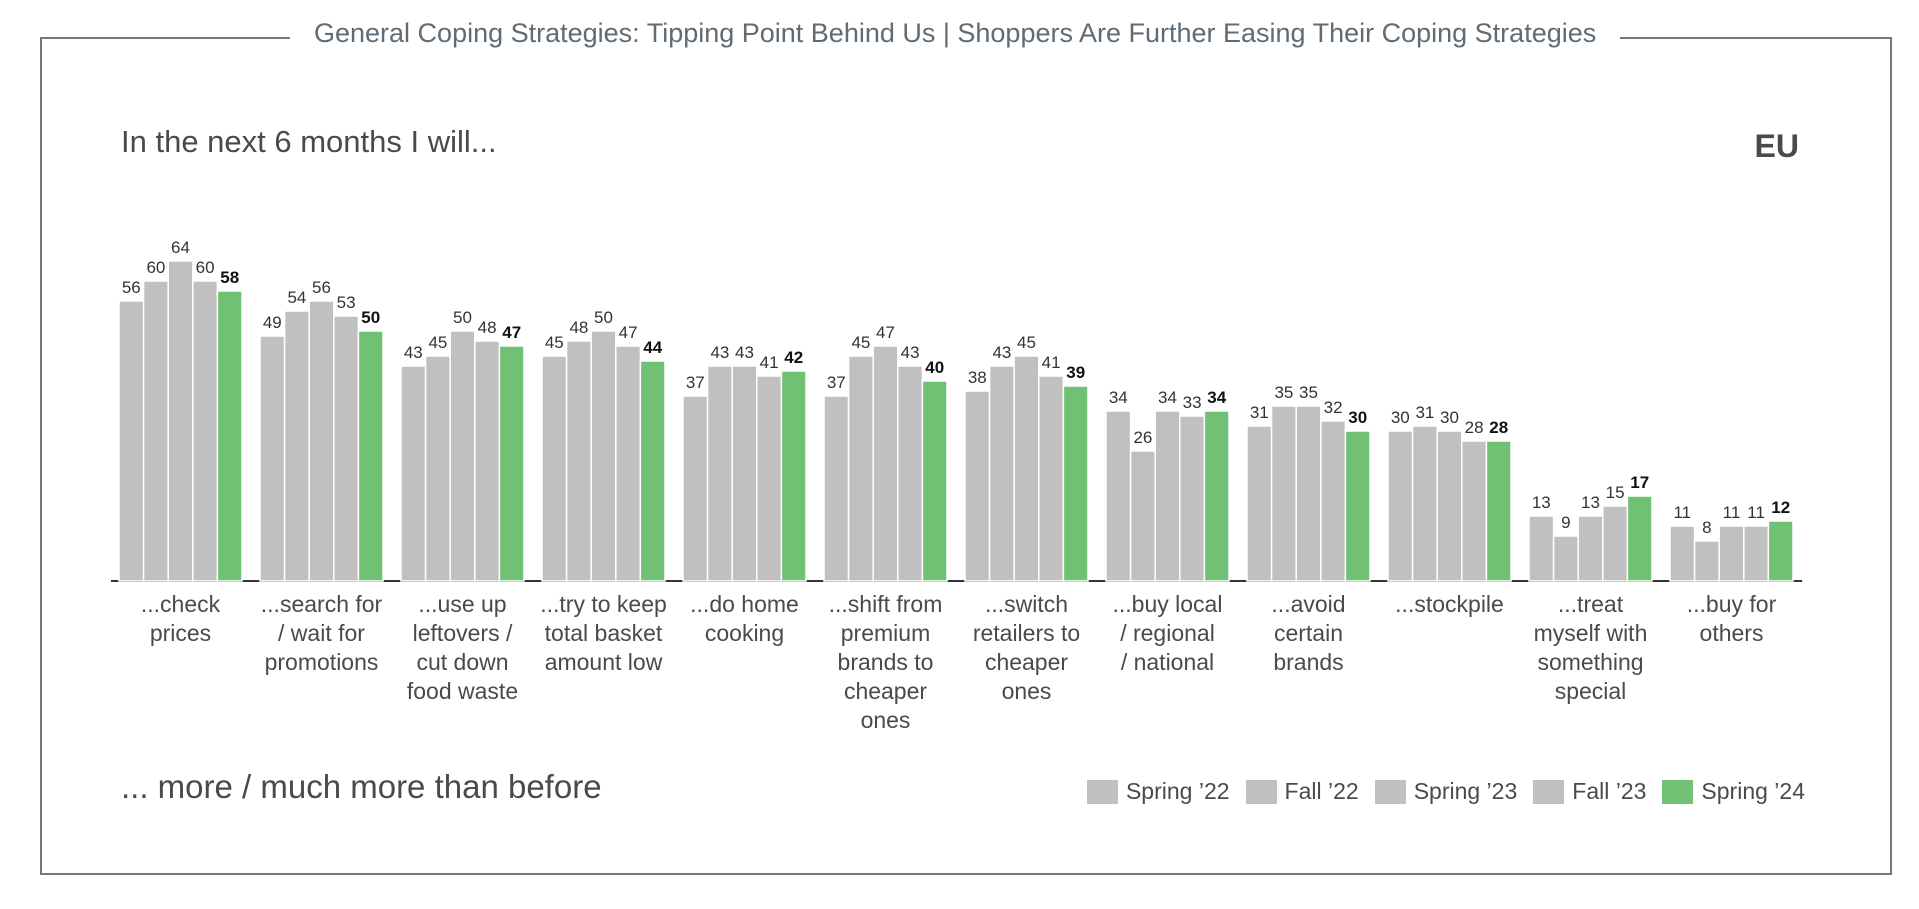 This screenshot has height=909, width=1919. Describe the element at coordinates (1192, 402) in the screenshot. I see `data-label: 33` at that location.